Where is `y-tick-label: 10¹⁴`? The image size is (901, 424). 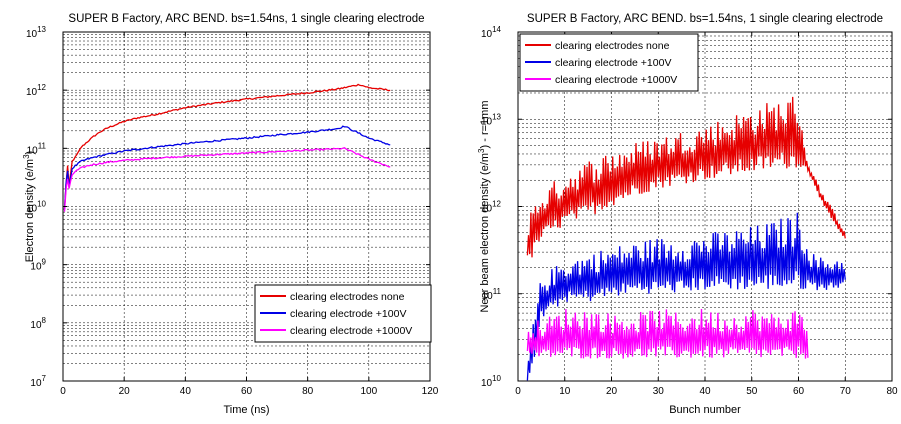 y-tick-label: 10¹⁴ is located at coordinates (491, 32).